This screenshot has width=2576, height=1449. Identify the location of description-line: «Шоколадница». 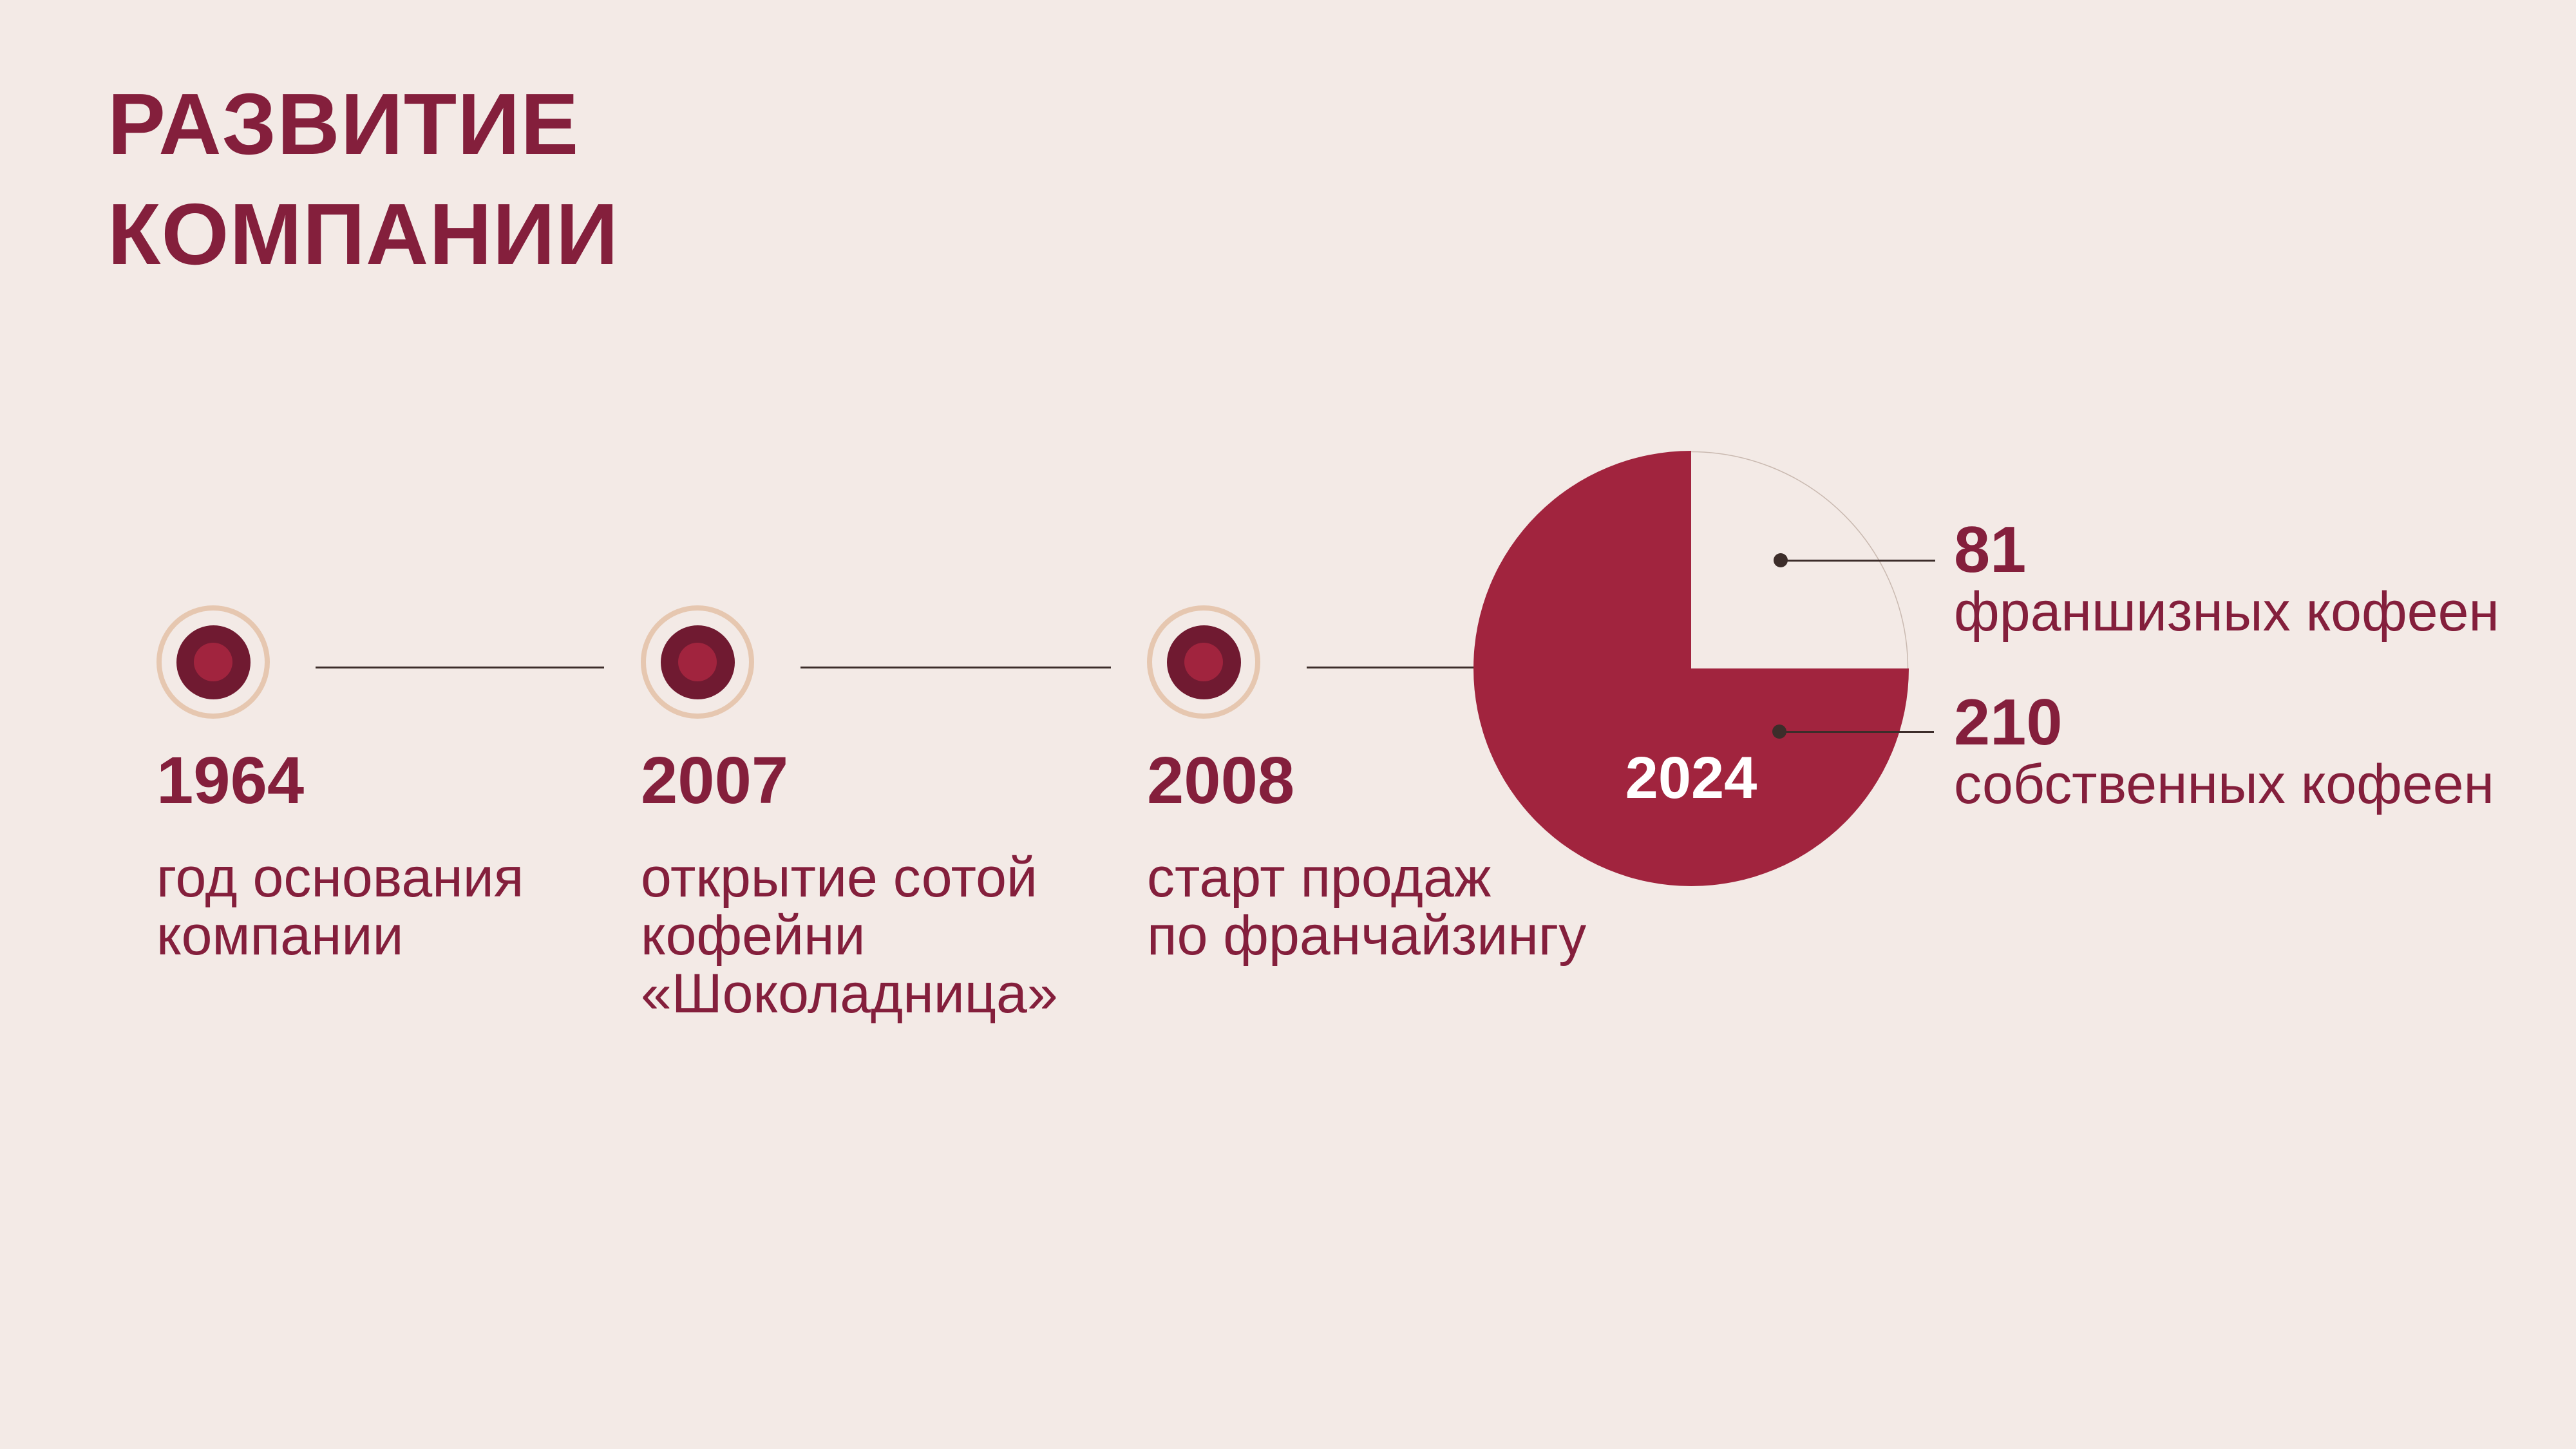
(849, 994).